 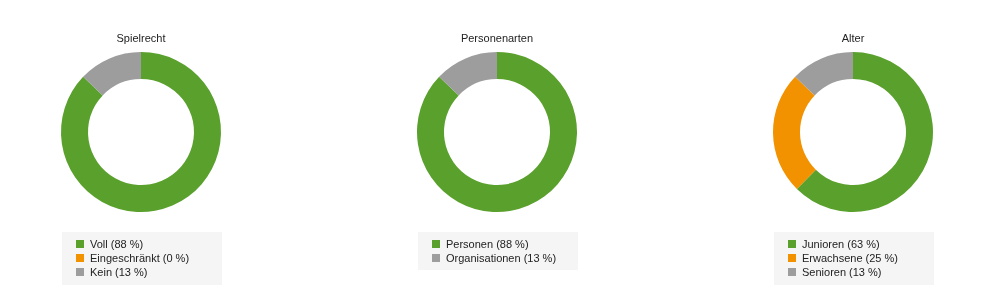 What do you see at coordinates (487, 244) in the screenshot?
I see `legend-label: Personen (88 %)` at bounding box center [487, 244].